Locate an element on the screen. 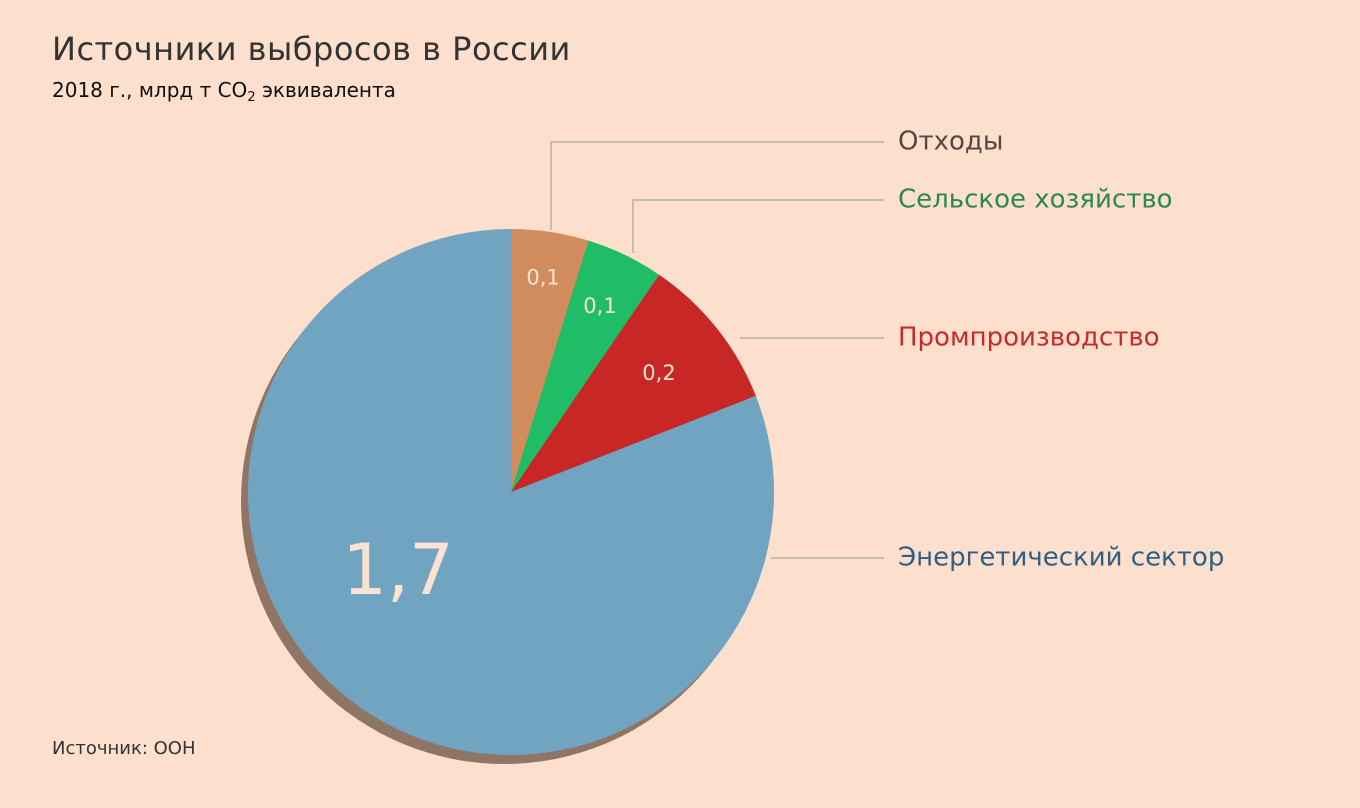 This screenshot has width=1360, height=808. slice-value-label: 0,2 is located at coordinates (658, 373).